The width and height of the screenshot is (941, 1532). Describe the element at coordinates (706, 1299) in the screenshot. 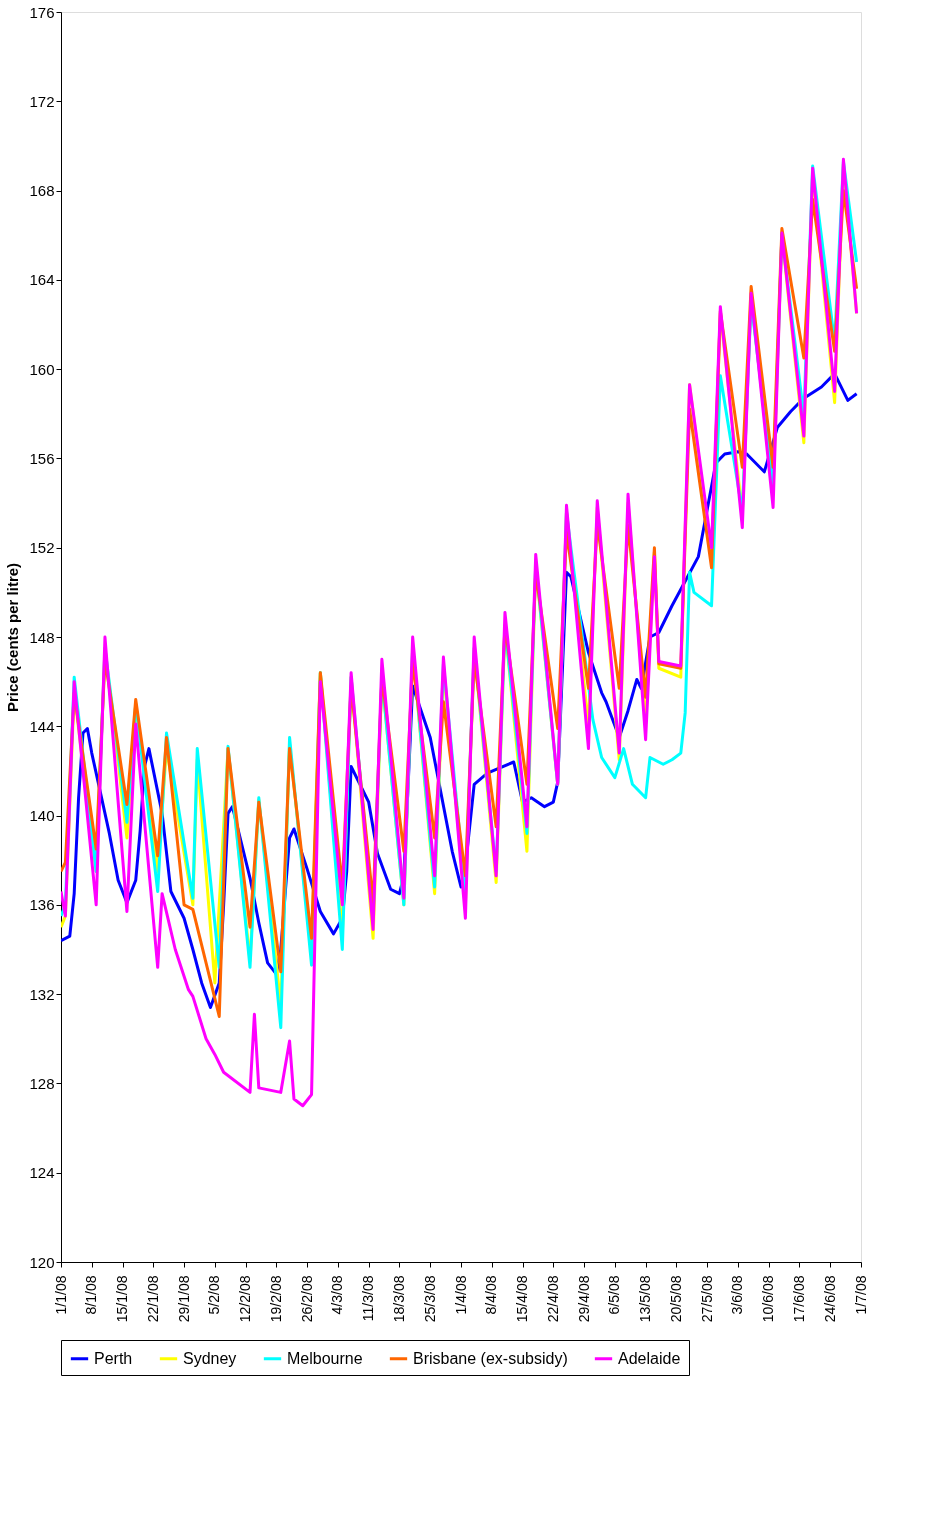

I see `x-tick-label: 27/5/08` at that location.